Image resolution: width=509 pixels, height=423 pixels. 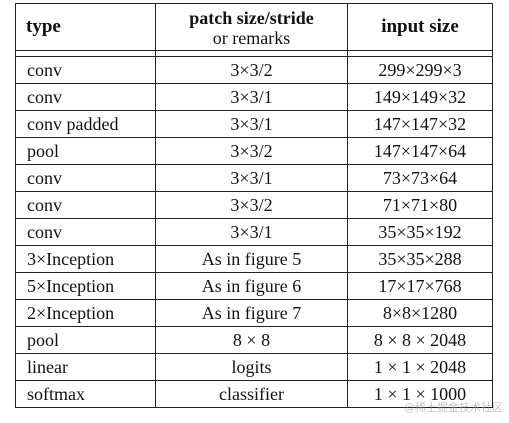 I want to click on table-row: 5×Inception As in figure 6 17×17×768, so click(x=254, y=286).